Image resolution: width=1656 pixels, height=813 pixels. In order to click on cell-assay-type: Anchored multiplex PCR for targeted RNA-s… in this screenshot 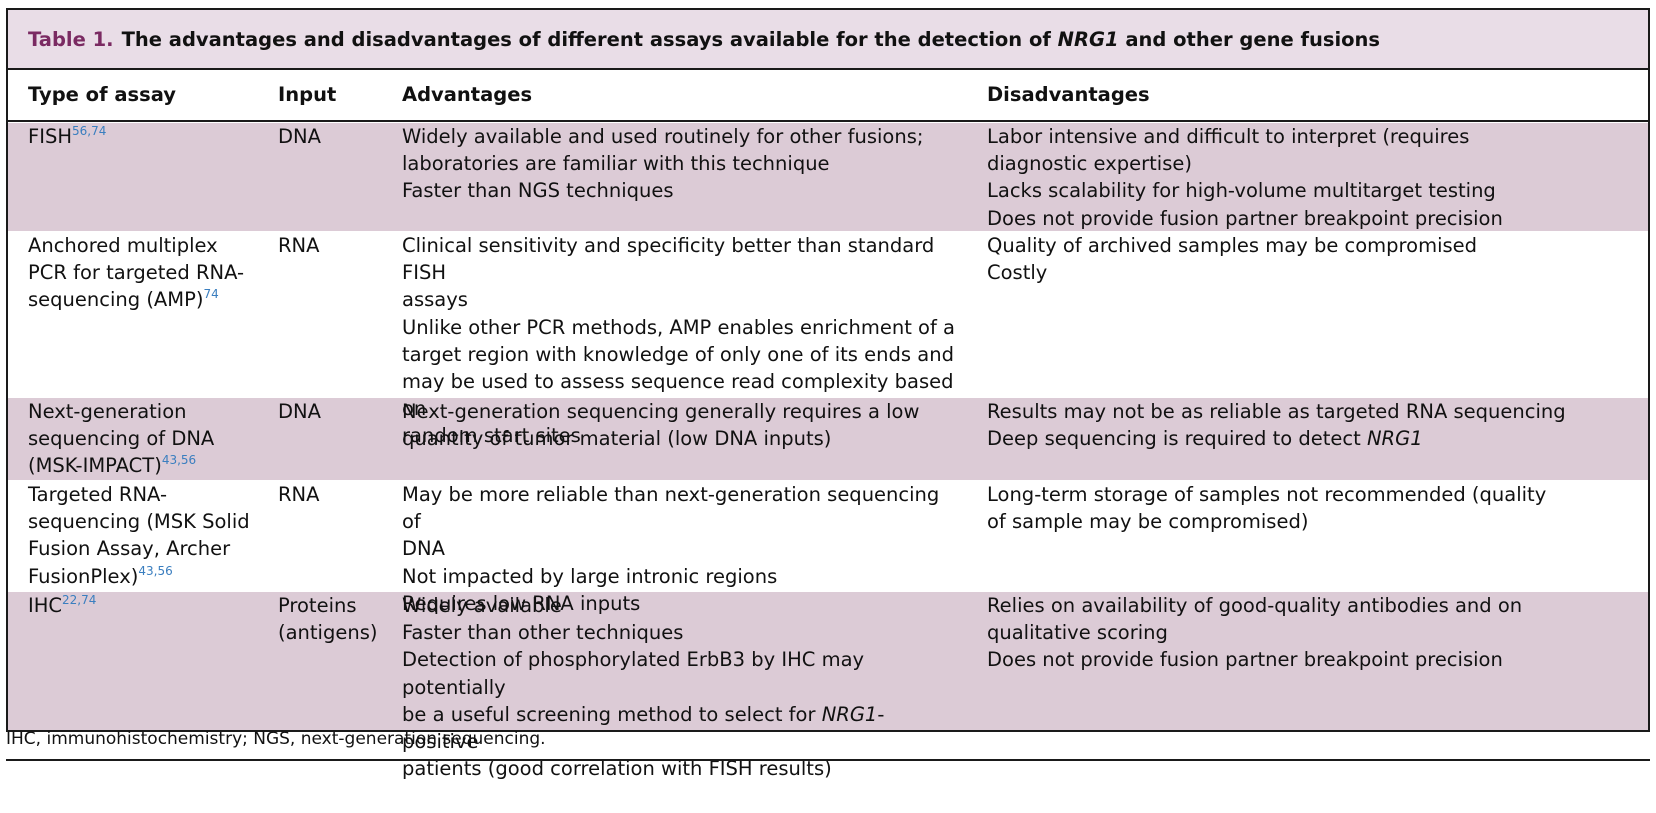, I will do `click(133, 314)`.